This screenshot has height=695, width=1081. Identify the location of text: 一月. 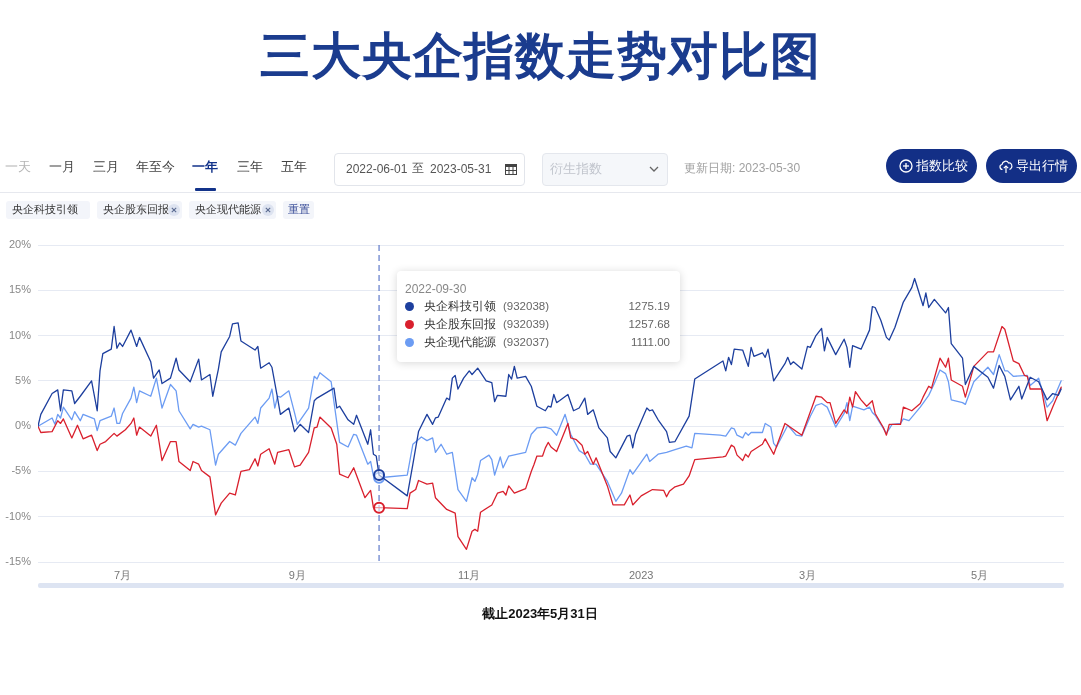
(62, 167).